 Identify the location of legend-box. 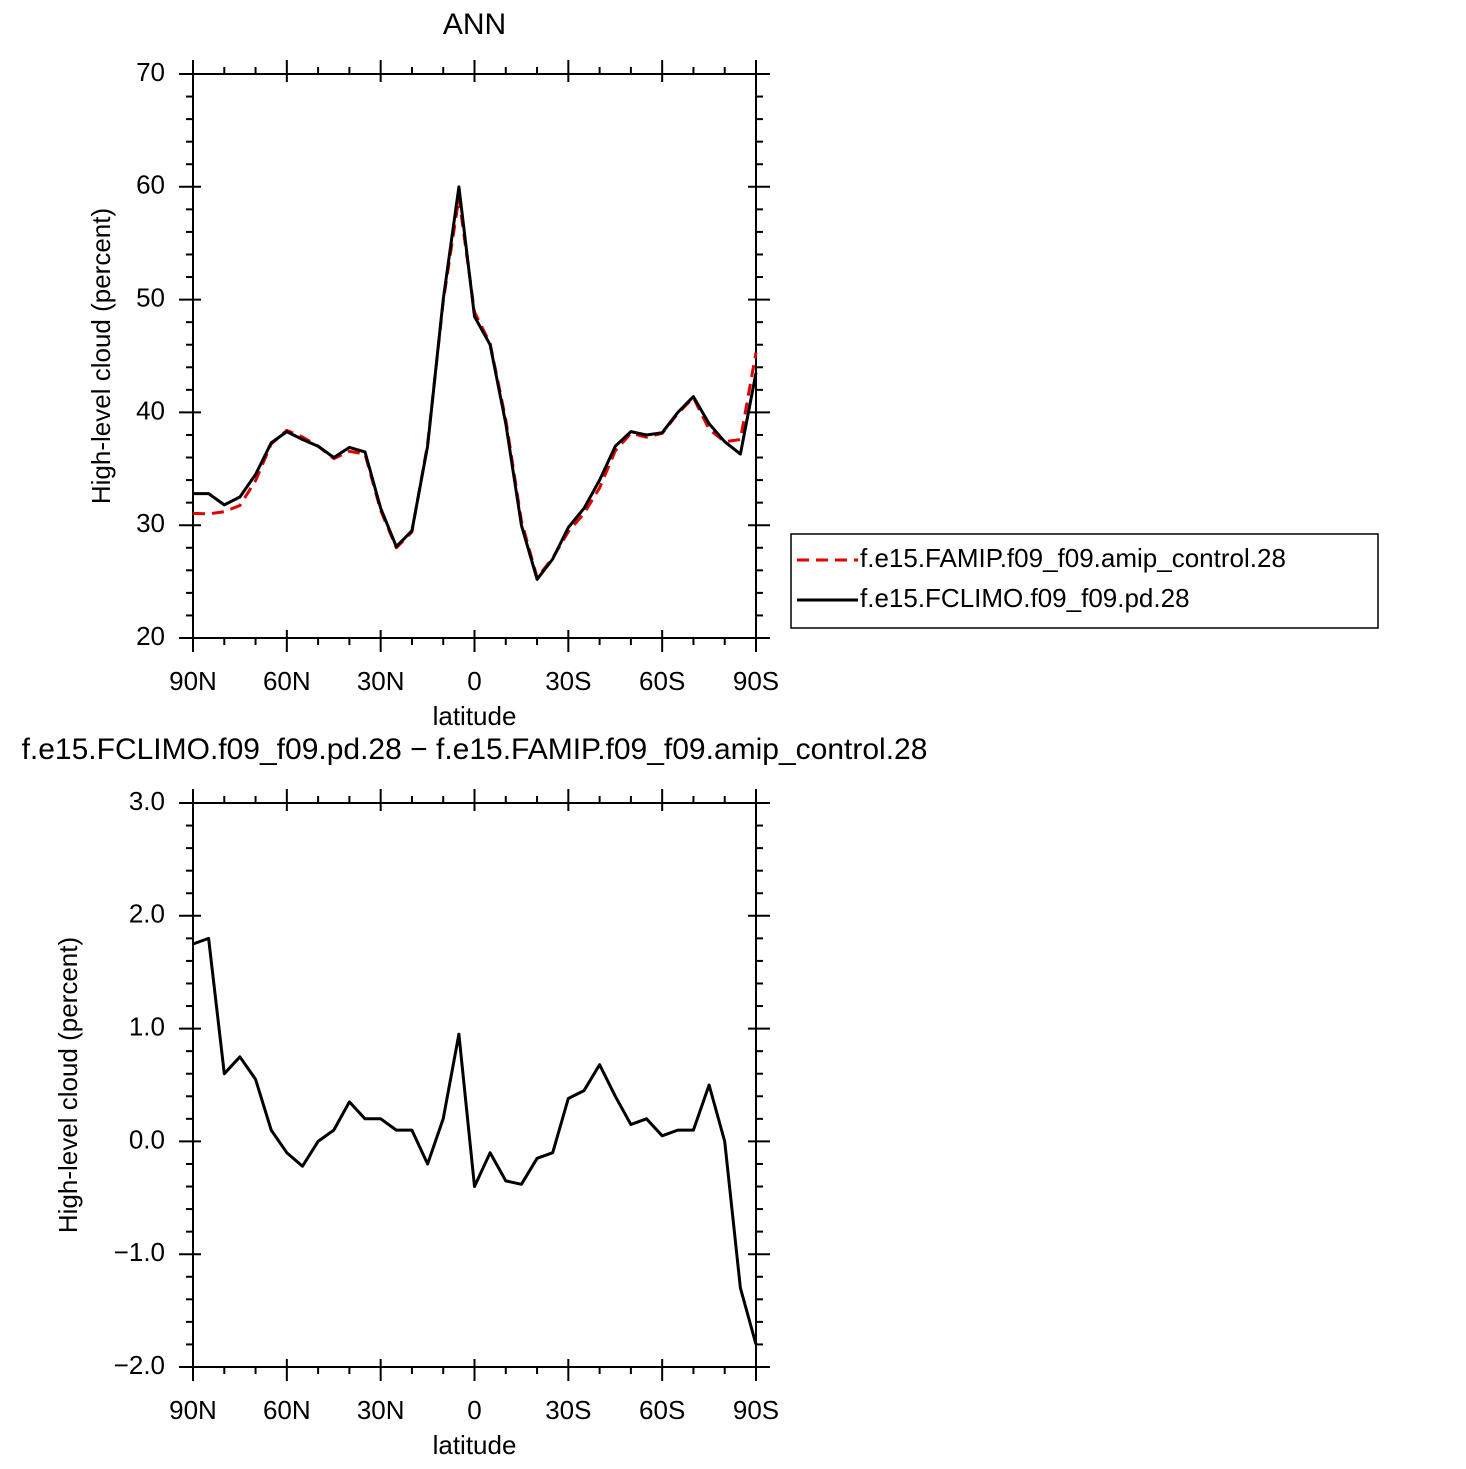
(1084, 581).